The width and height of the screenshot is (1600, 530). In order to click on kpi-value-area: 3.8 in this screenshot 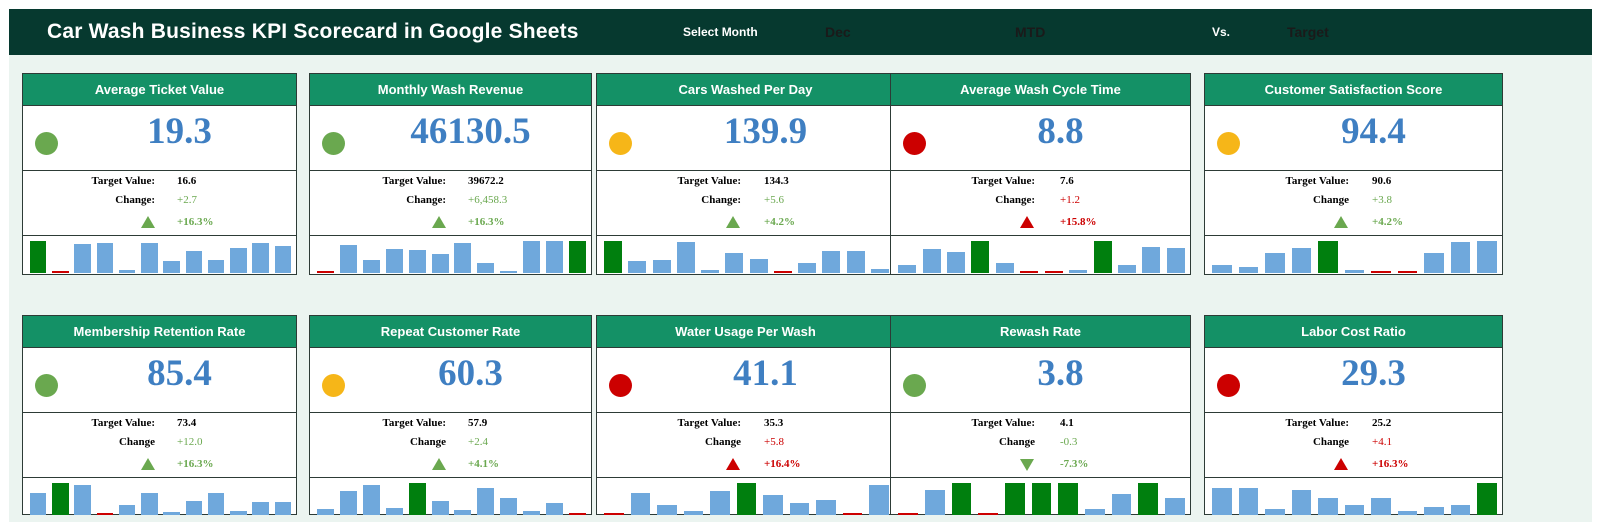, I will do `click(1040, 380)`.